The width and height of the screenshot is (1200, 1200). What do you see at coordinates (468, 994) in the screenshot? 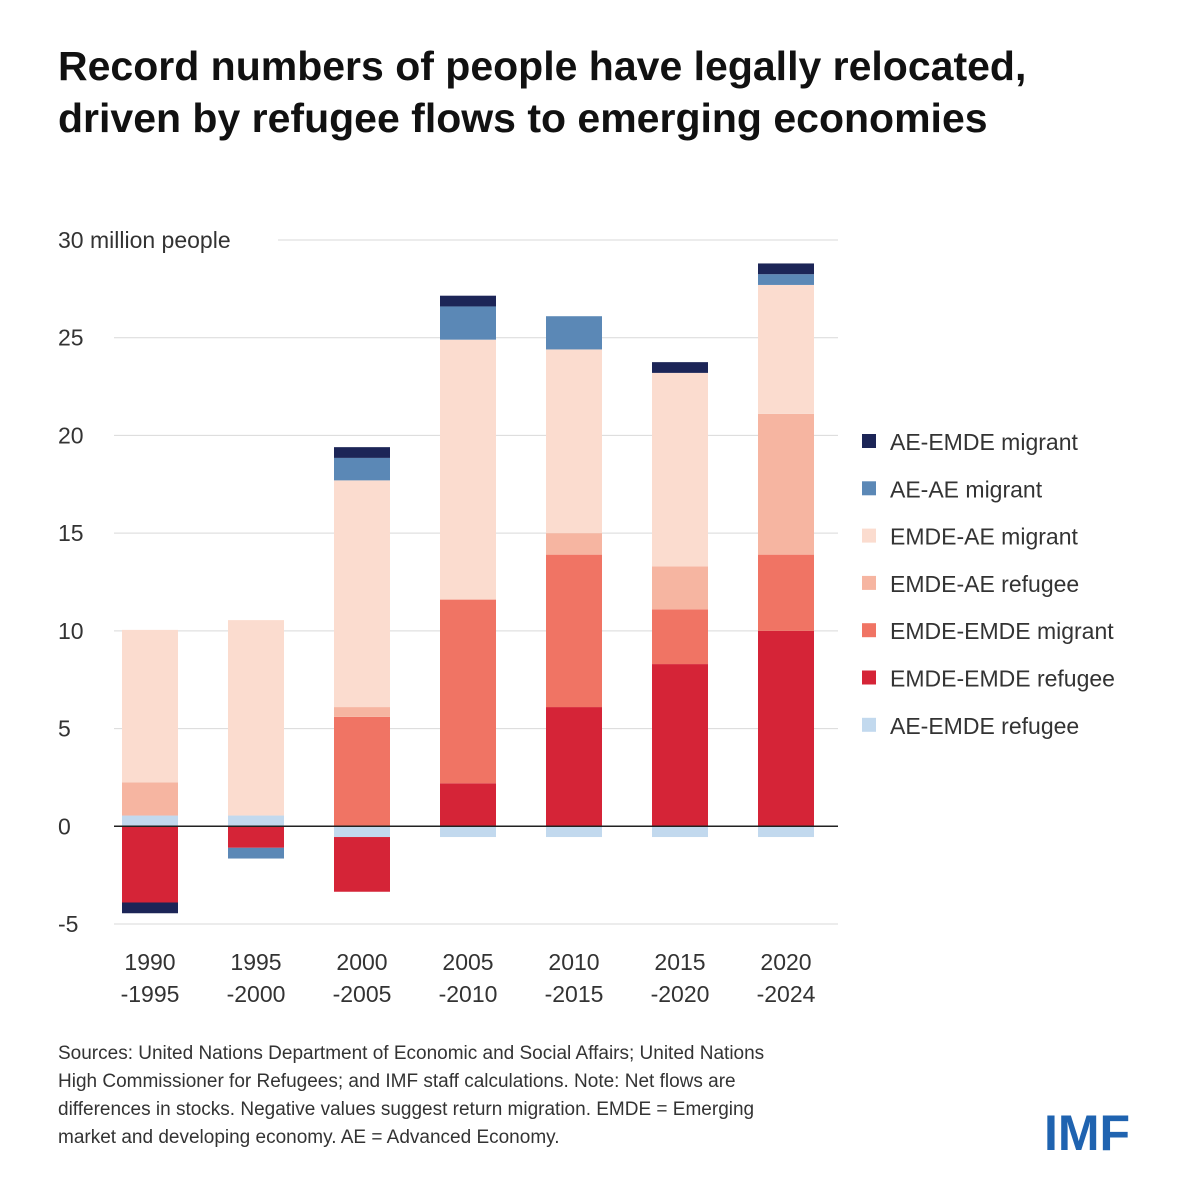
I see `x-tick-label: -2010` at bounding box center [468, 994].